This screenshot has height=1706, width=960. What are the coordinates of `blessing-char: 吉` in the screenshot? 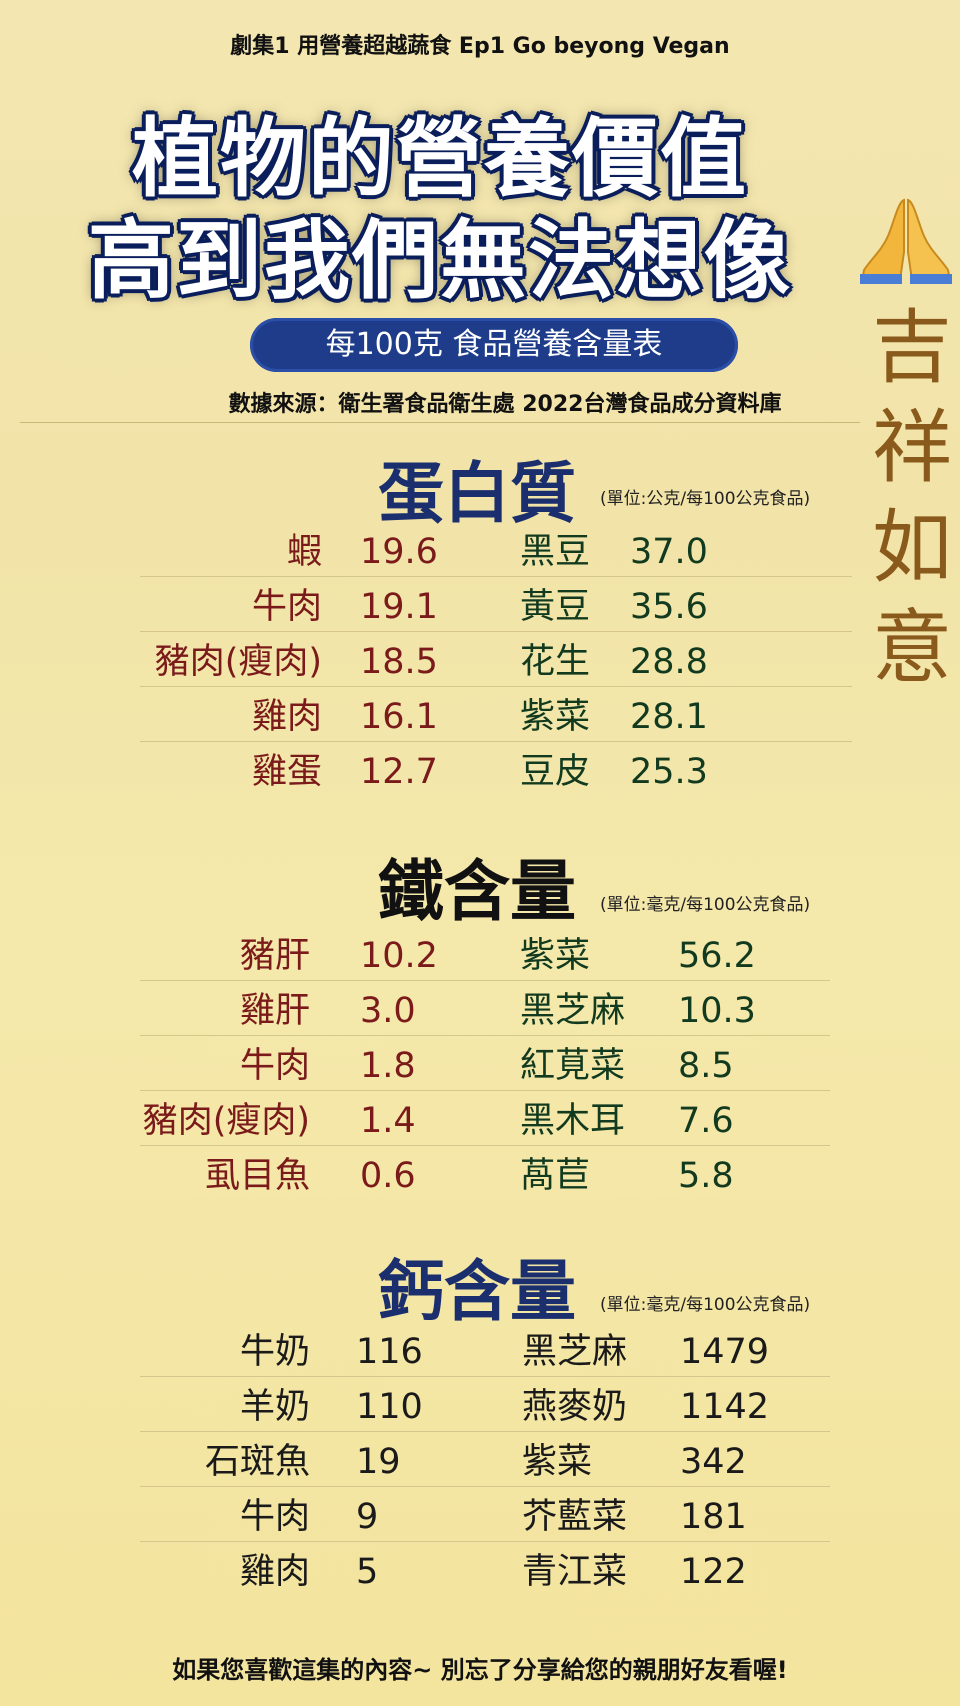 It's located at (912, 347).